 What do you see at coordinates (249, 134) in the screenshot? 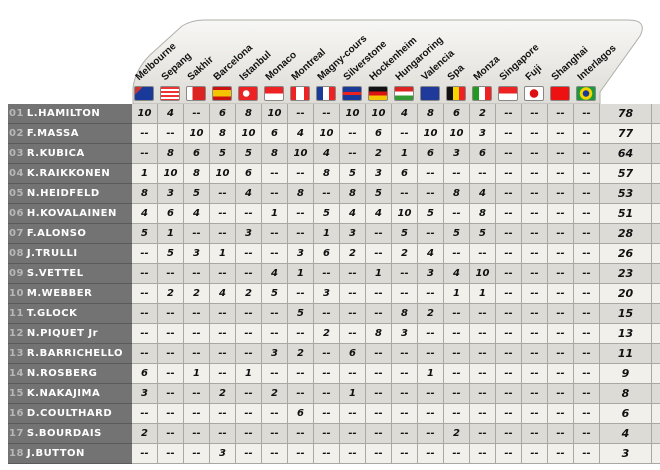
I see `points-cell: 10` at bounding box center [249, 134].